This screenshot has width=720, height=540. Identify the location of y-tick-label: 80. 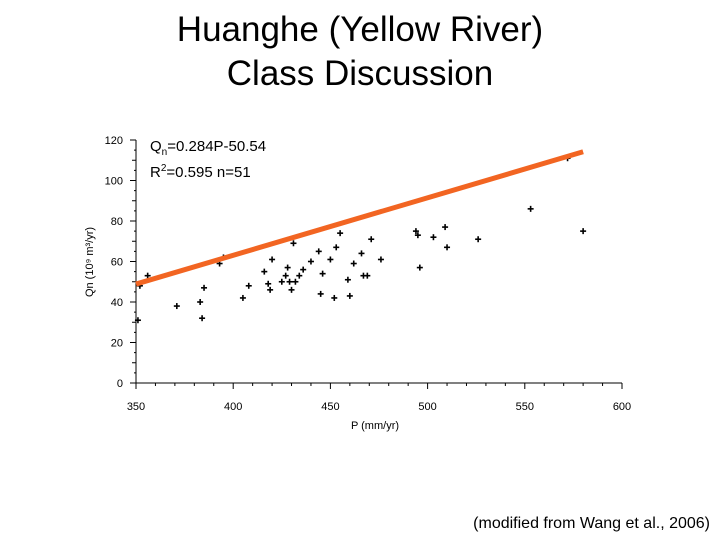
(117, 222).